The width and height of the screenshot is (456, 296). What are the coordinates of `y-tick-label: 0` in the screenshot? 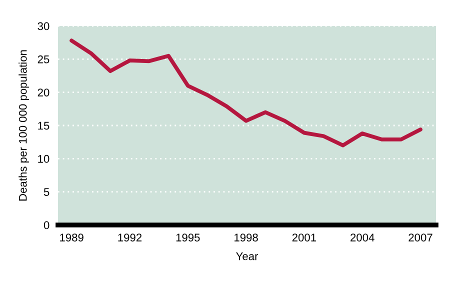 It's located at (47, 225).